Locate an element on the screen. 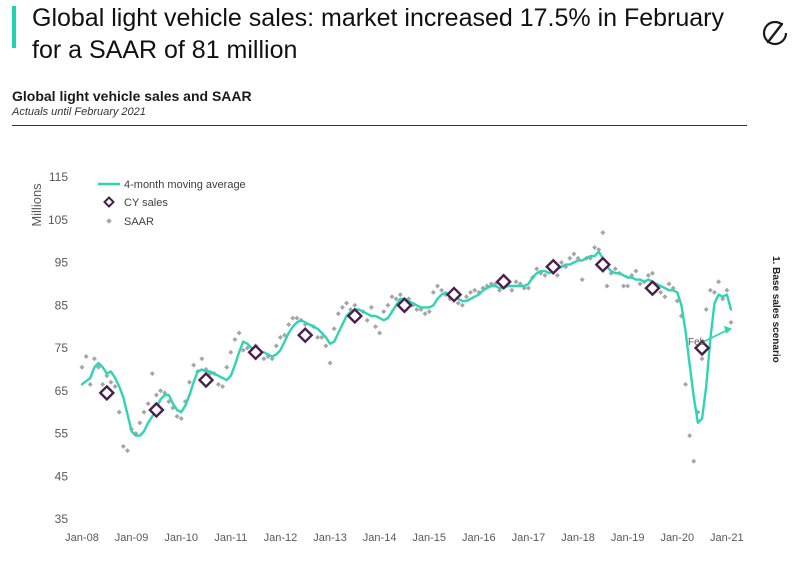 The width and height of the screenshot is (800, 565). x-tick-label: Jan-20 is located at coordinates (677, 538).